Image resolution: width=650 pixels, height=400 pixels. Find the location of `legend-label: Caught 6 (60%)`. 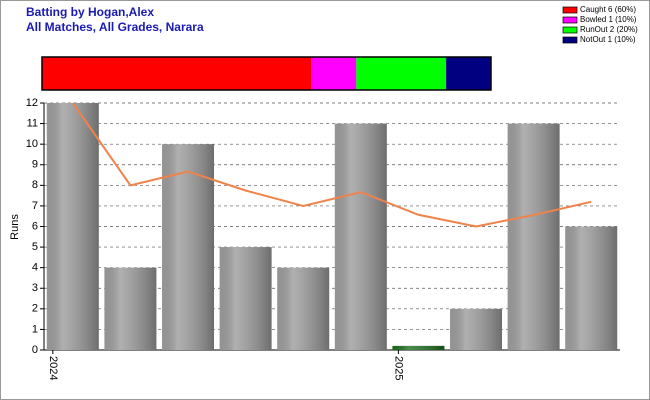

legend-label: Caught 6 (60%) is located at coordinates (608, 9).